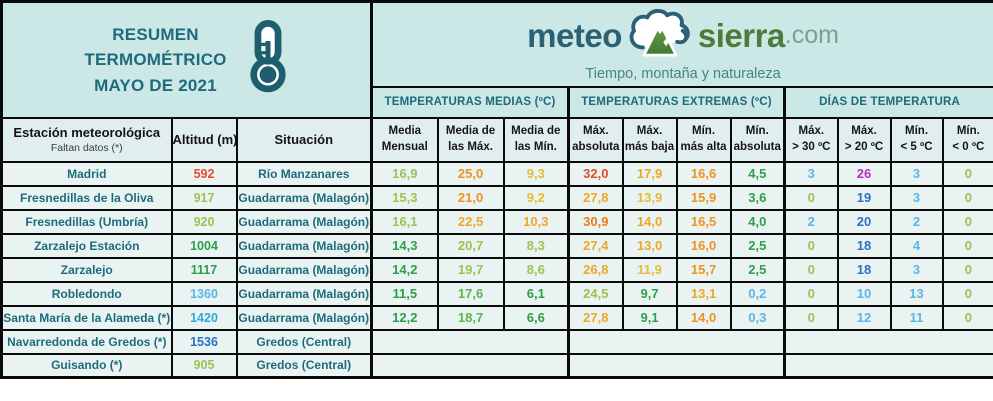  I want to click on value-cell: 18,7, so click(470, 317).